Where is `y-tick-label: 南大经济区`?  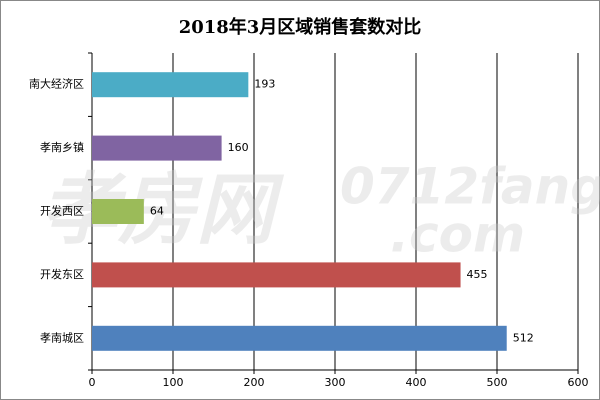 y-tick-label: 南大经济区 is located at coordinates (56, 84).